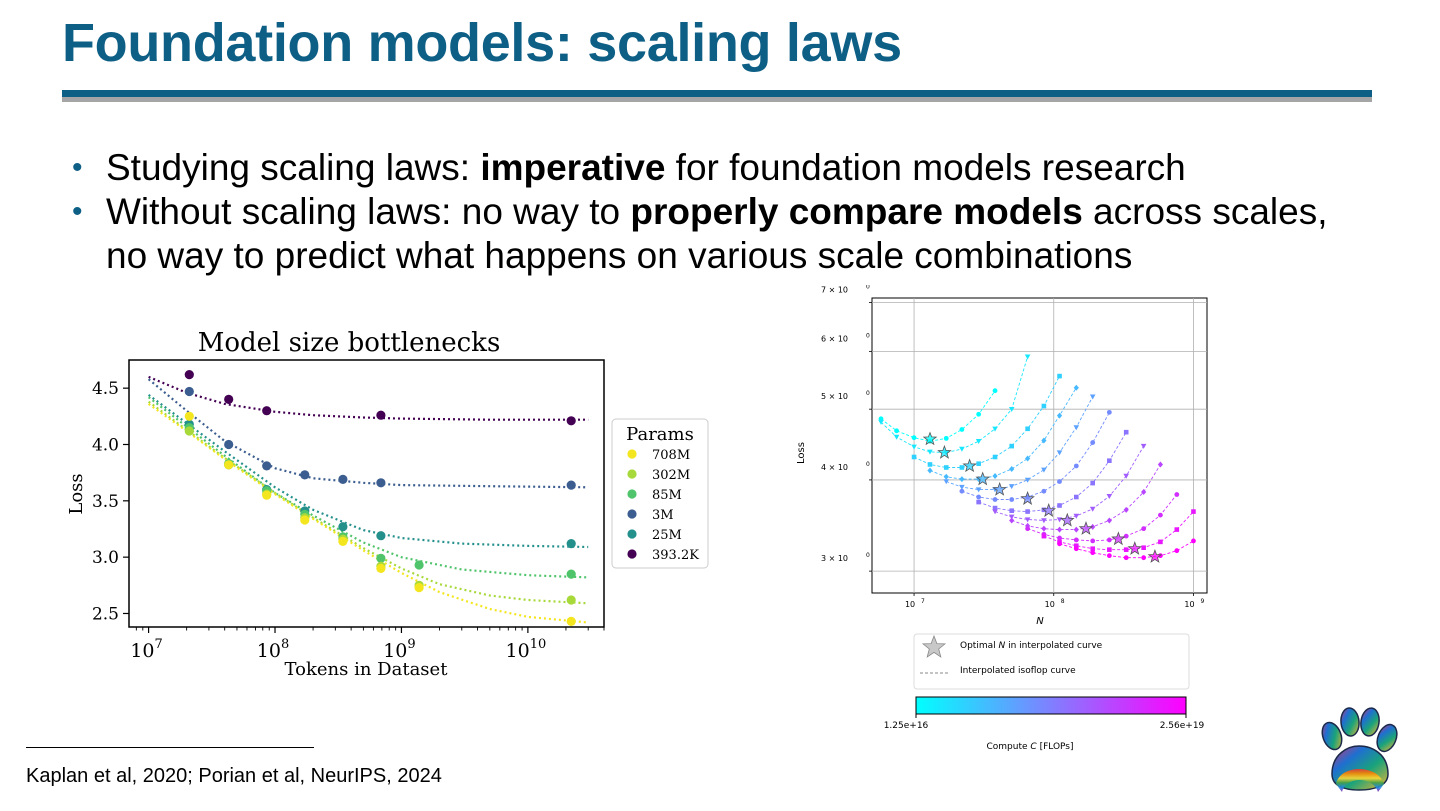  What do you see at coordinates (1040, 621) in the screenshot?
I see `x-axis-label: N` at bounding box center [1040, 621].